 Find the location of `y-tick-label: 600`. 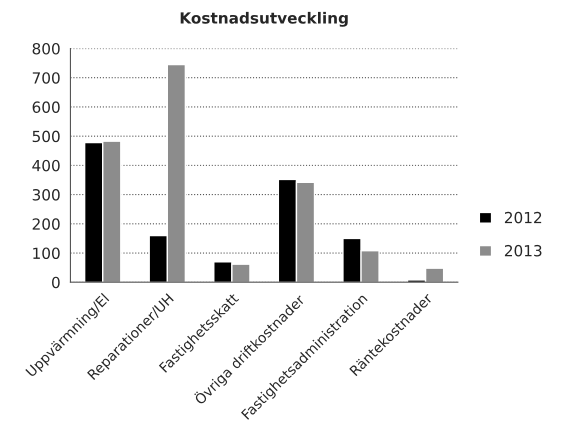

y-tick-label: 600 is located at coordinates (46, 107).